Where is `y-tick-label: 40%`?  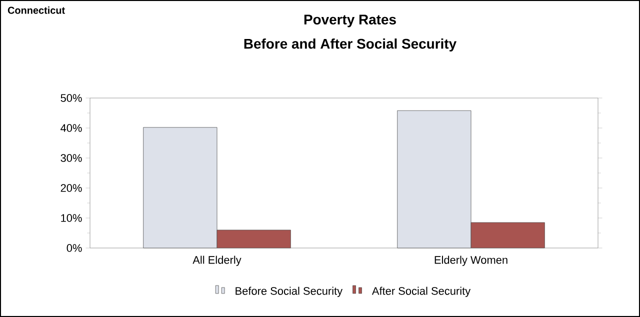 y-tick-label: 40% is located at coordinates (71, 128).